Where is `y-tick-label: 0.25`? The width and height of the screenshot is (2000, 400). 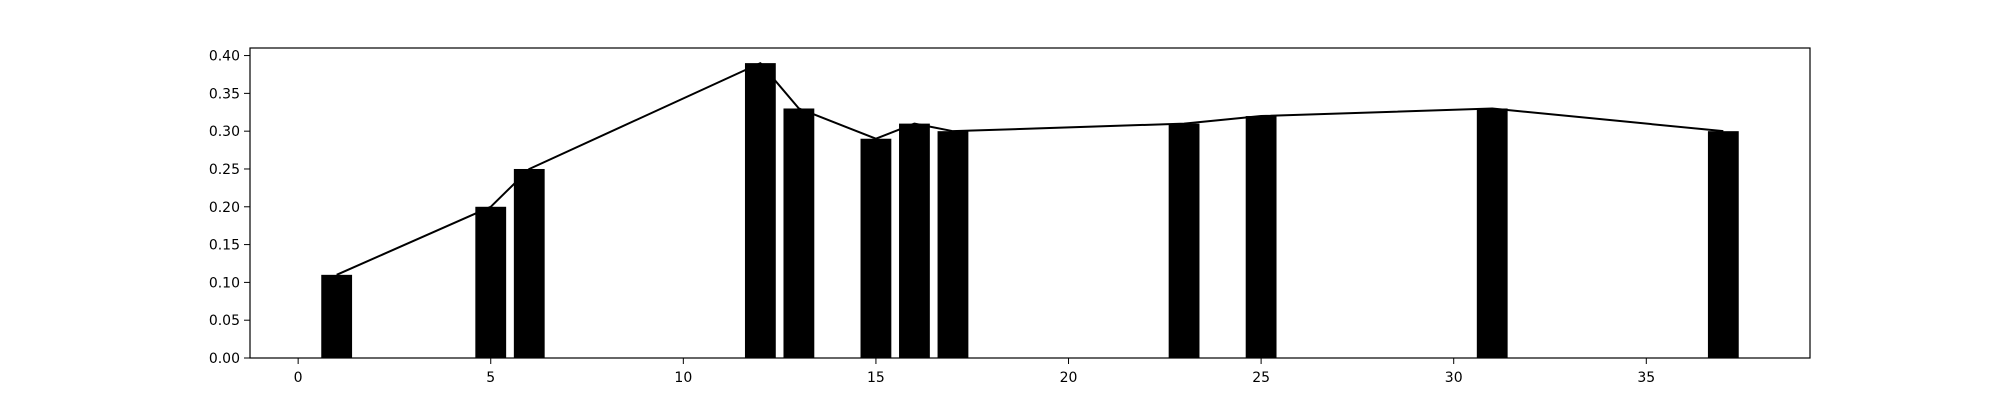
y-tick-label: 0.25 is located at coordinates (224, 170).